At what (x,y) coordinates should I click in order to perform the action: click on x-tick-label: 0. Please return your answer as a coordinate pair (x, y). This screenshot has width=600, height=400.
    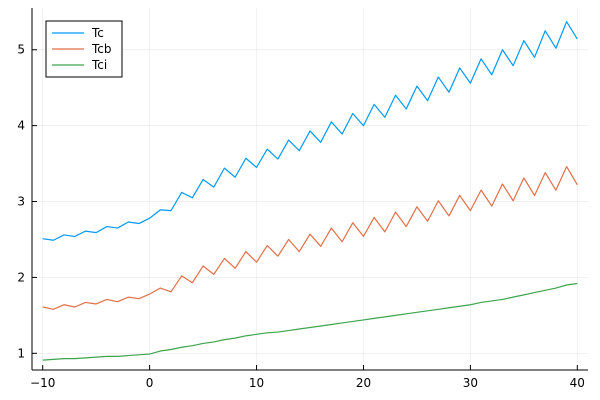
    Looking at the image, I should click on (150, 383).